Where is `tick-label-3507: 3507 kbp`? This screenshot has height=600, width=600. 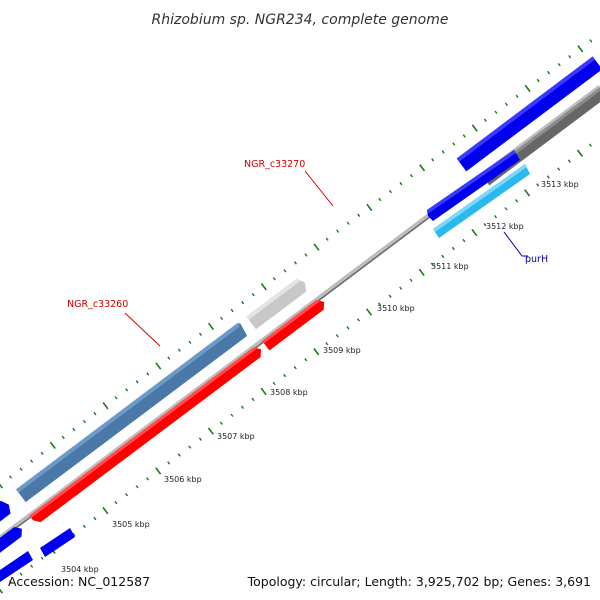 tick-label-3507: 3507 kbp is located at coordinates (236, 436).